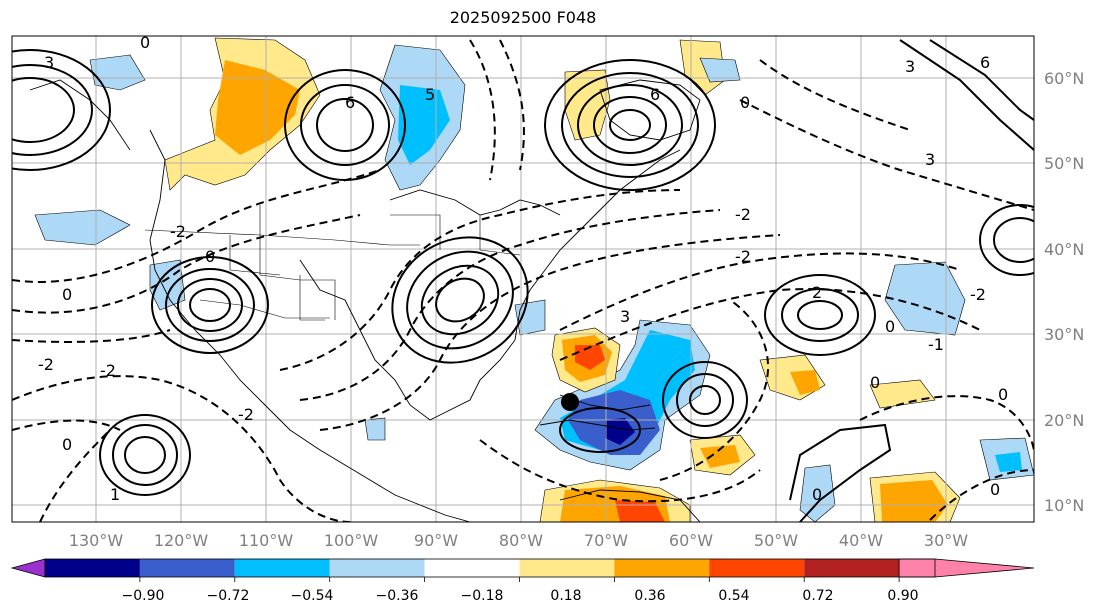 The height and width of the screenshot is (615, 1105). I want to click on lat-label: 10°N, so click(1064, 505).